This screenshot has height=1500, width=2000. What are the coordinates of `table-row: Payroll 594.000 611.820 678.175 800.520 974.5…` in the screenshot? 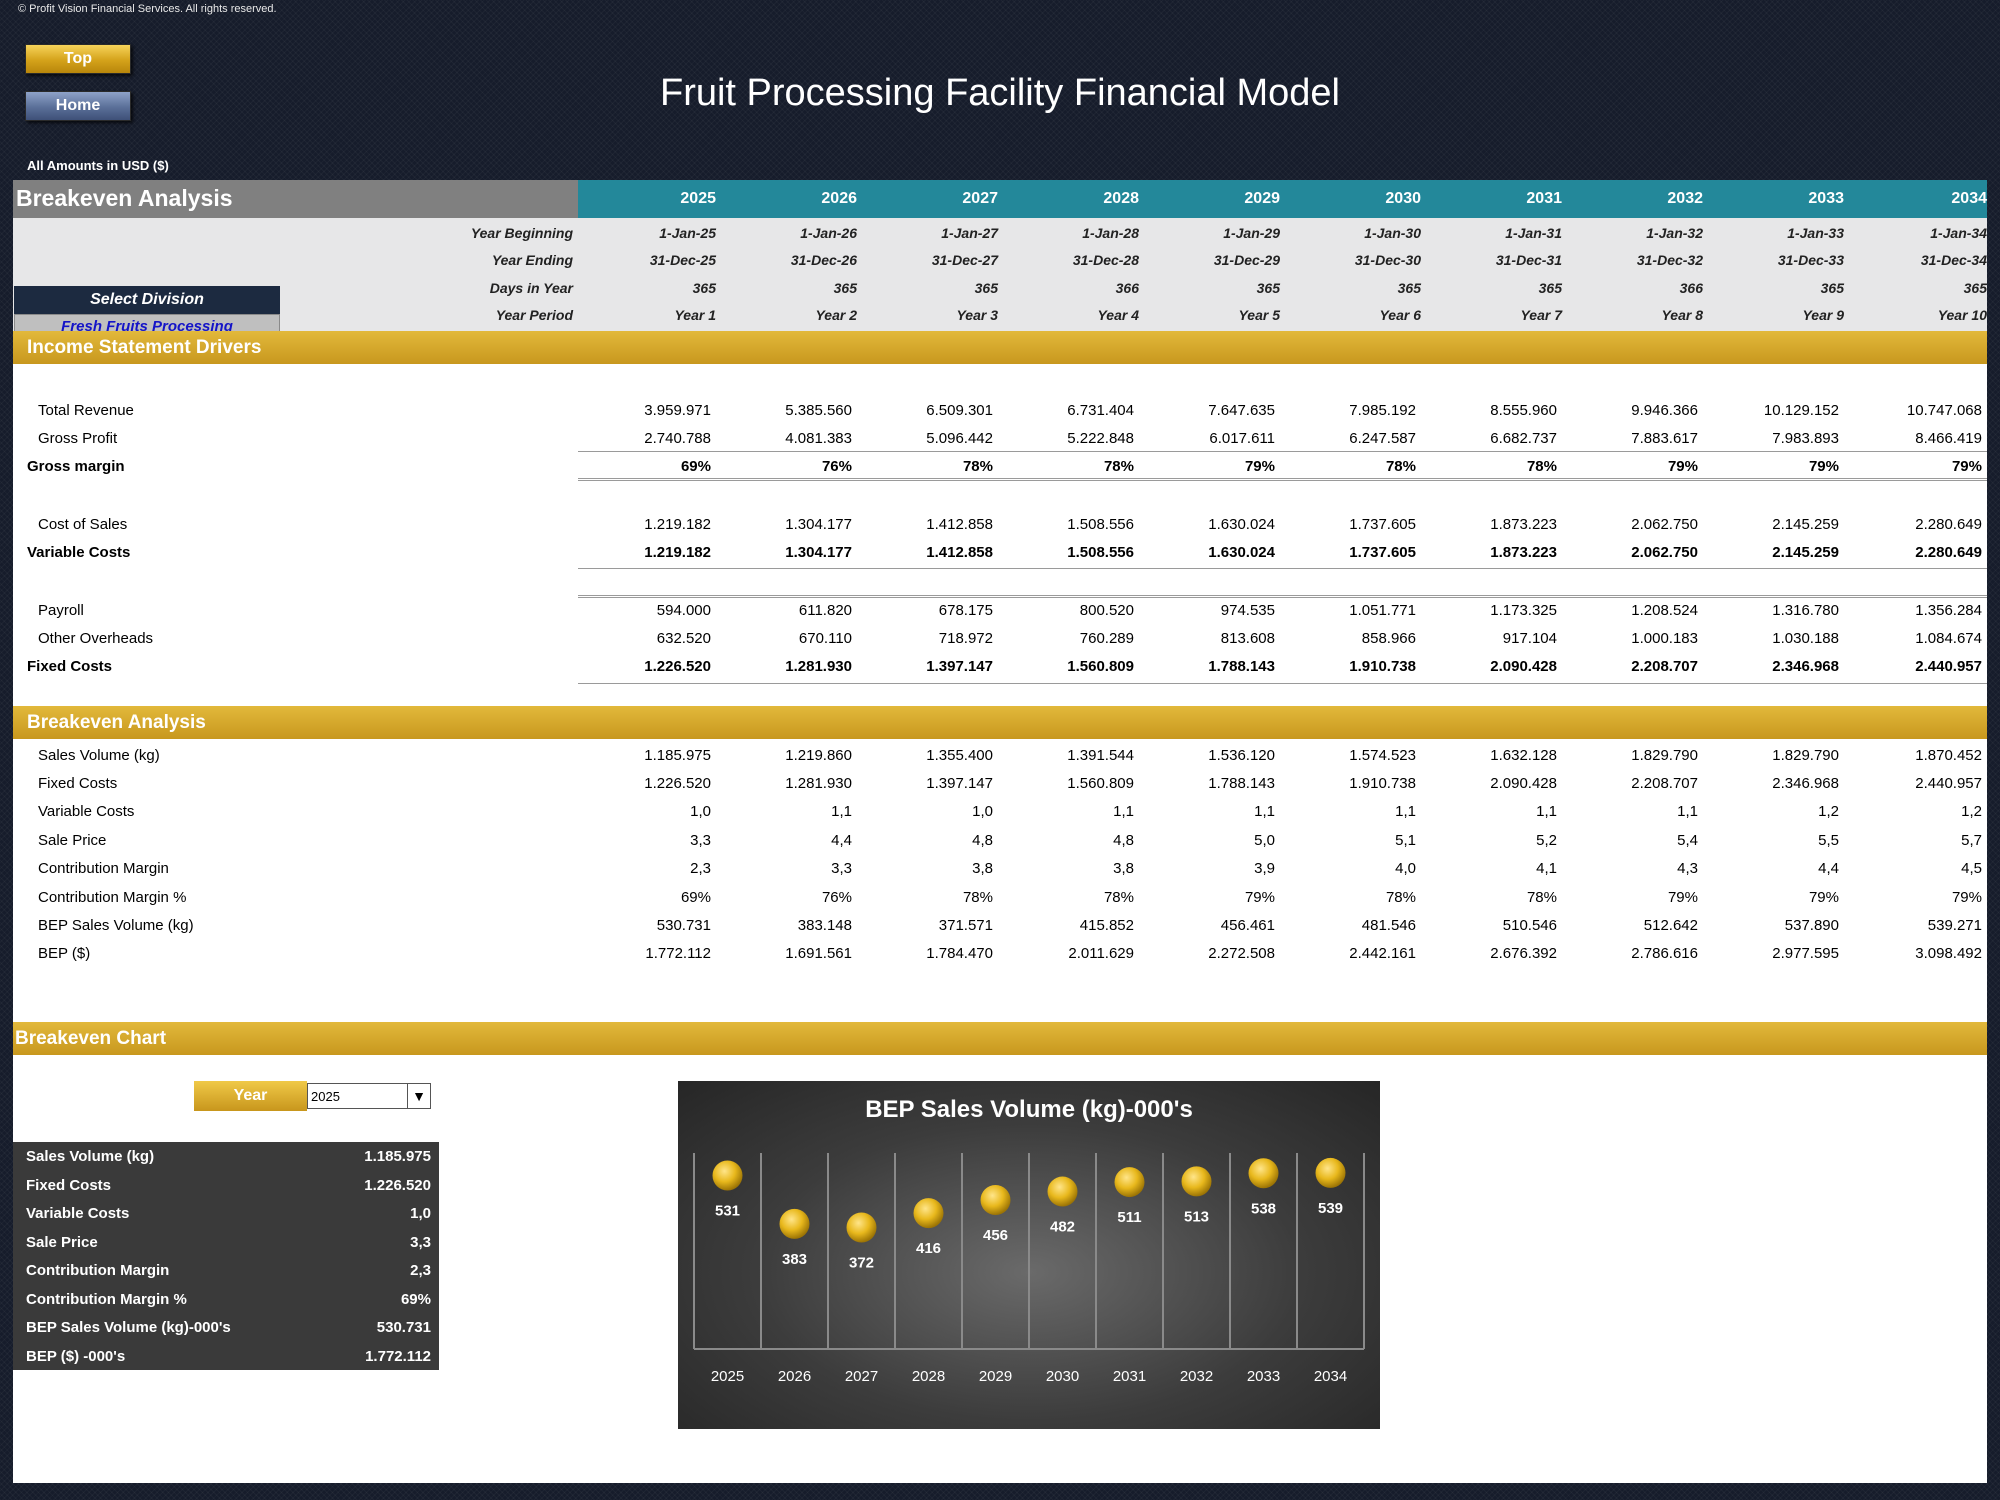 It's located at (1000, 611).